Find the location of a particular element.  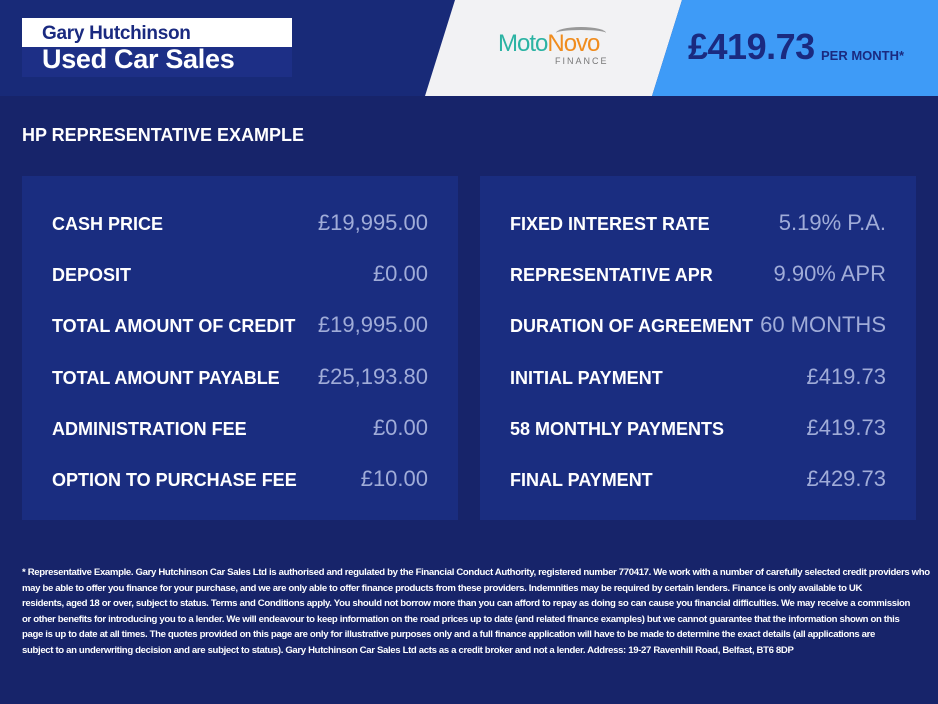

finance-row: FINAL PAYMENT £429.73 is located at coordinates (698, 481).